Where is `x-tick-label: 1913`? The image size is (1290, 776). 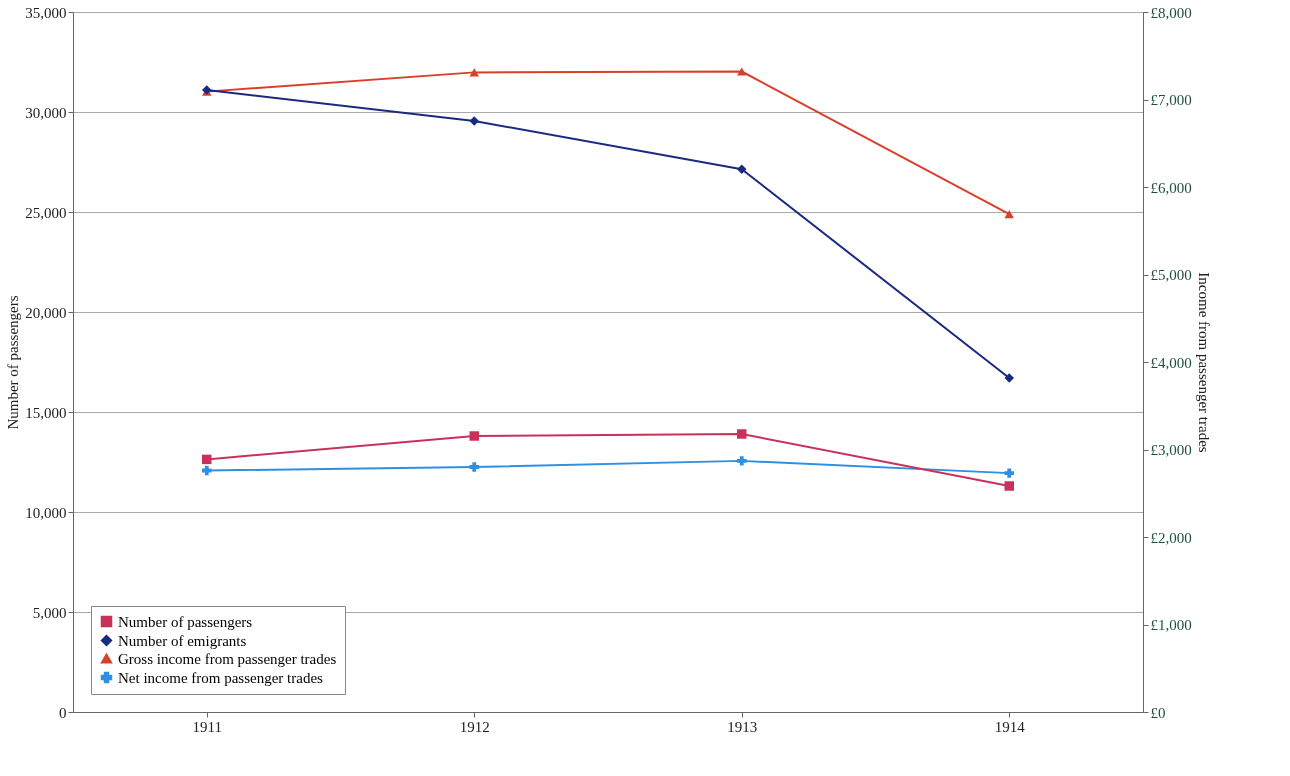 x-tick-label: 1913 is located at coordinates (742, 726).